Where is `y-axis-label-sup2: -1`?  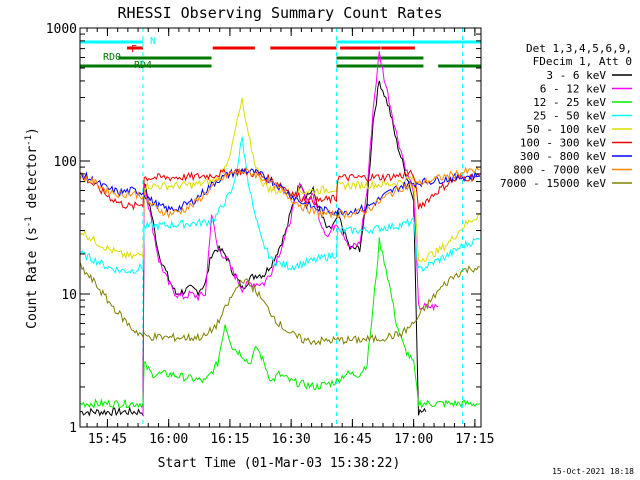 y-axis-label-sup2: -1 is located at coordinates (29, 140).